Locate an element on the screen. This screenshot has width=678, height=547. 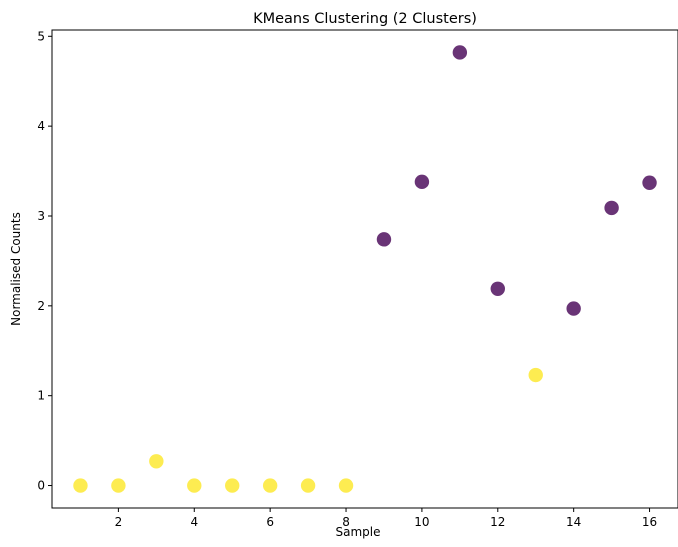
x-axis: 2 4 6 8 10 12 14 16 is located at coordinates (386, 518).